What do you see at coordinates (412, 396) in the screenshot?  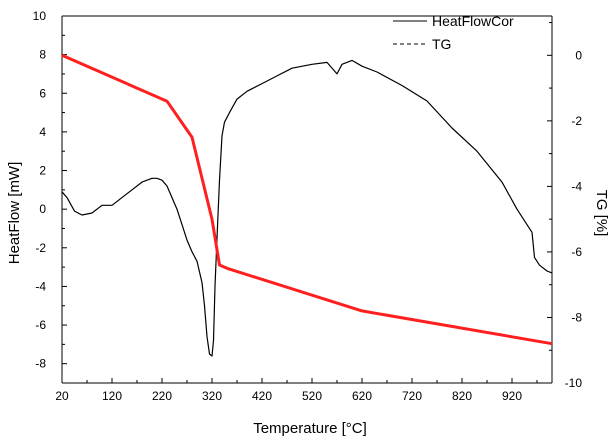 I see `x-tick-label: 720` at bounding box center [412, 396].